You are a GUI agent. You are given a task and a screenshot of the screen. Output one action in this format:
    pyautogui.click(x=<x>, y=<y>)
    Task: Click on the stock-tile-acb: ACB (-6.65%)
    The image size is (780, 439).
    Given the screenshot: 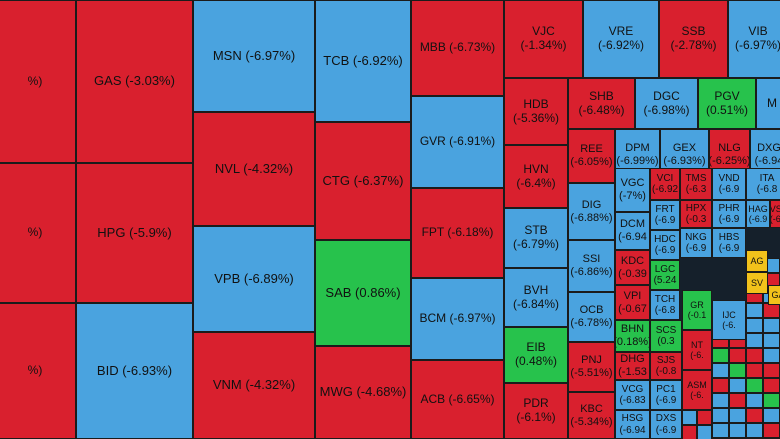 What is the action you would take?
    pyautogui.click(x=457, y=399)
    